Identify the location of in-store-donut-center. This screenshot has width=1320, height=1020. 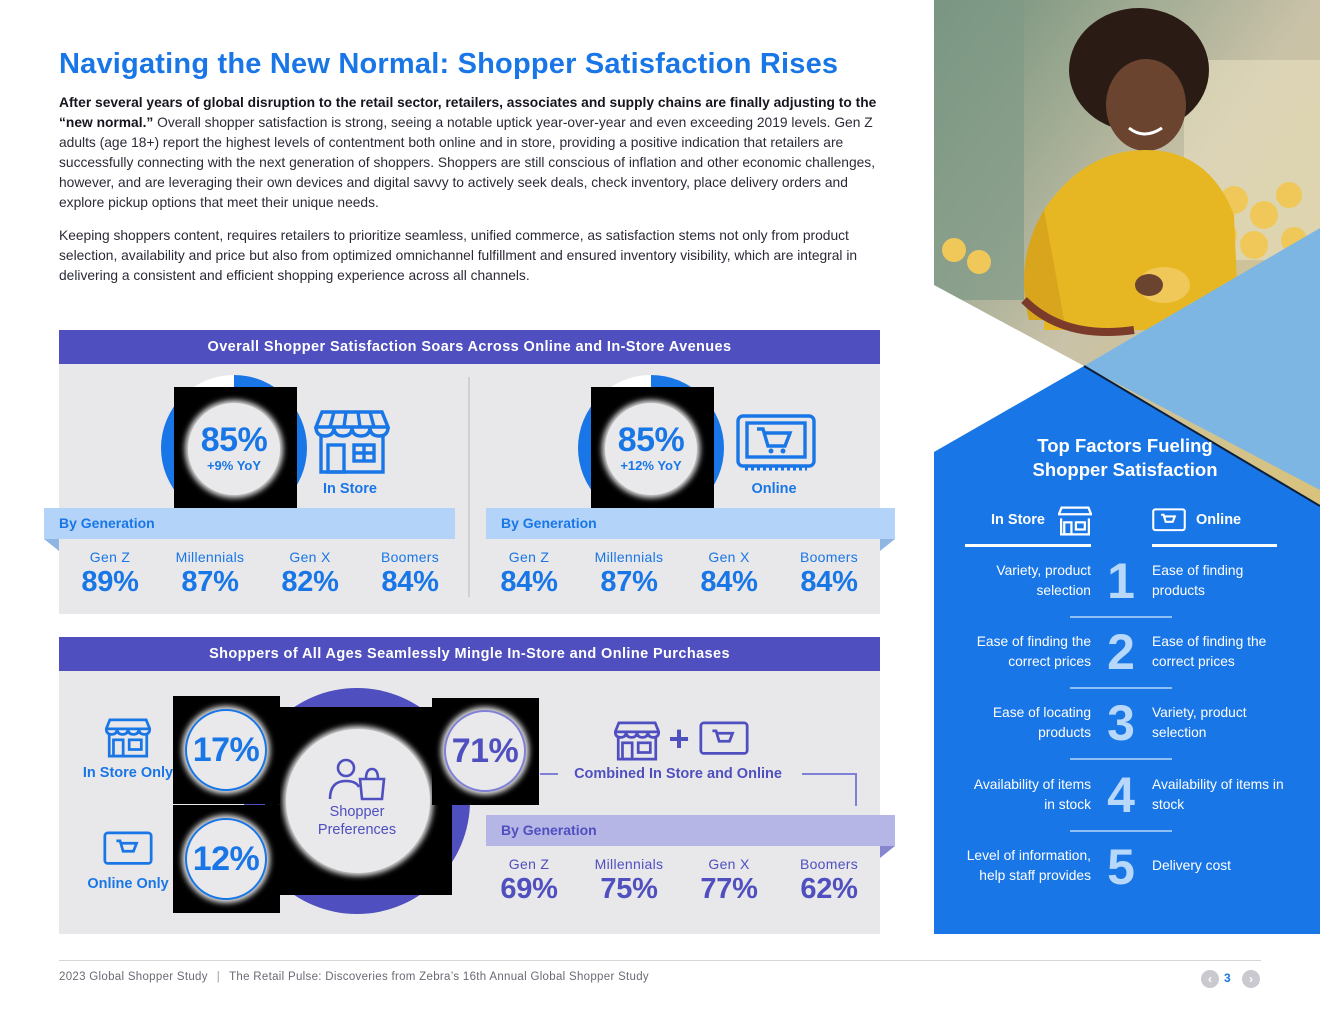
(234, 449).